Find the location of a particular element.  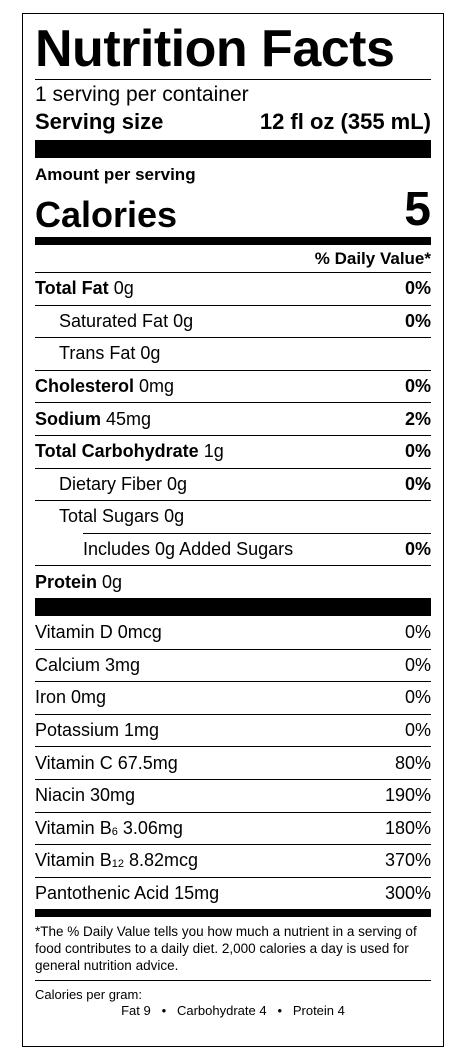

serving-size-value: 12 fl oz (355 mL) is located at coordinates (345, 121).